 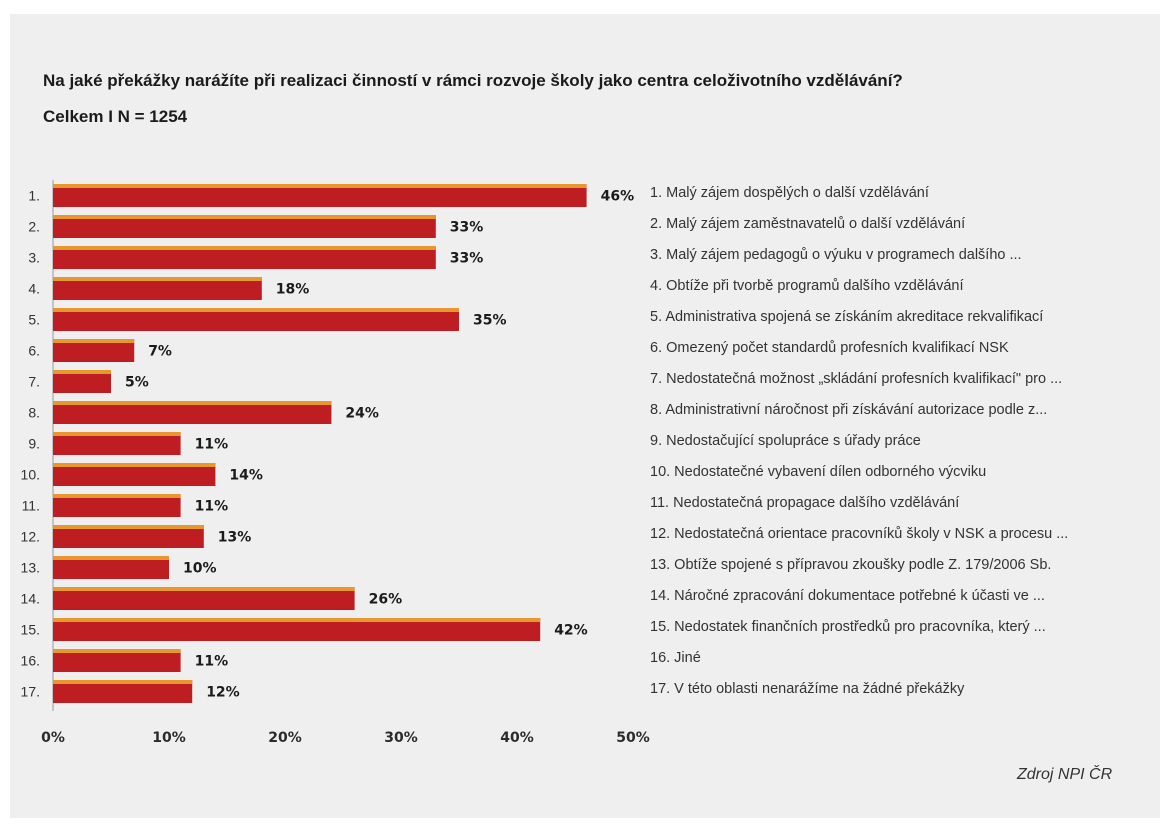 I want to click on category-label: 14., so click(x=30, y=599).